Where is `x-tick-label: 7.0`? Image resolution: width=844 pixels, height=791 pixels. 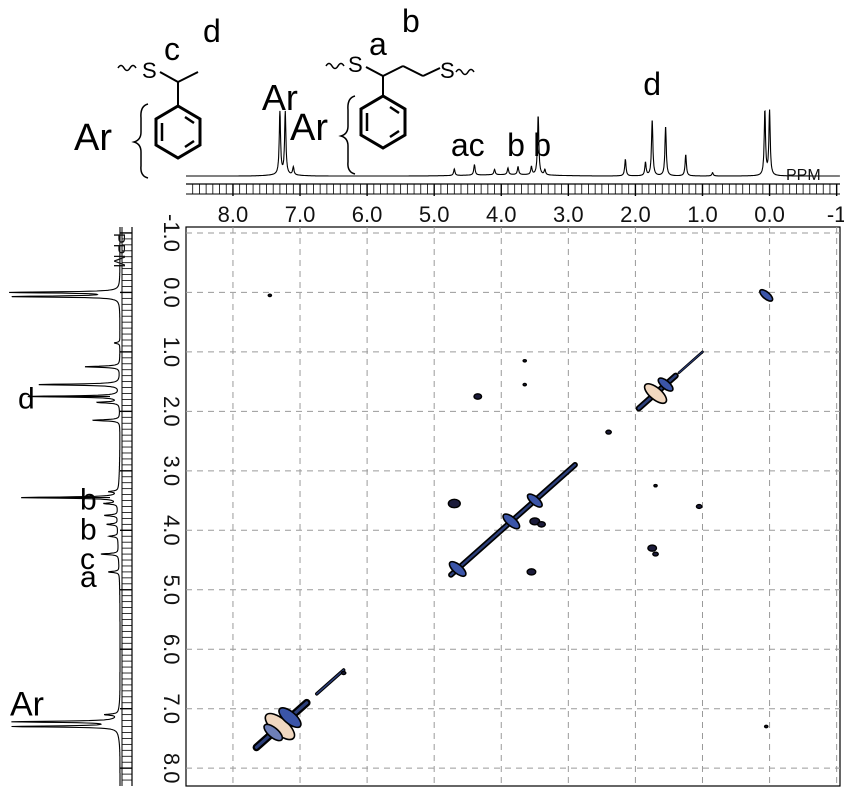
x-tick-label: 7.0 is located at coordinates (300, 214).